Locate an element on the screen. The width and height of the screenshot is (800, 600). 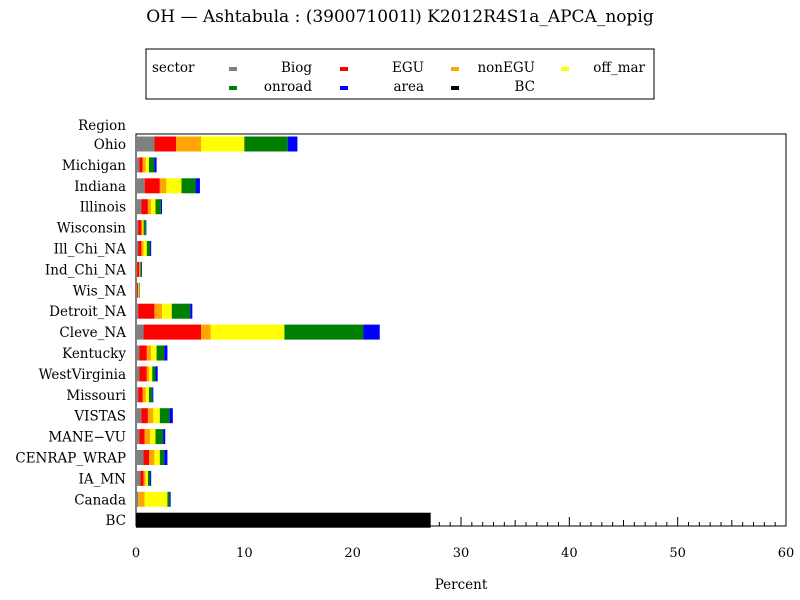
bar-missouri-nonegu is located at coordinates (144, 395).